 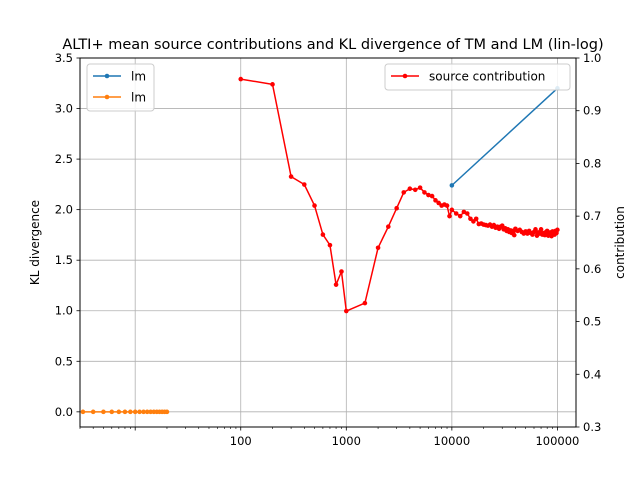 I want to click on right-y-tick-label: 0.9, so click(x=592, y=111).